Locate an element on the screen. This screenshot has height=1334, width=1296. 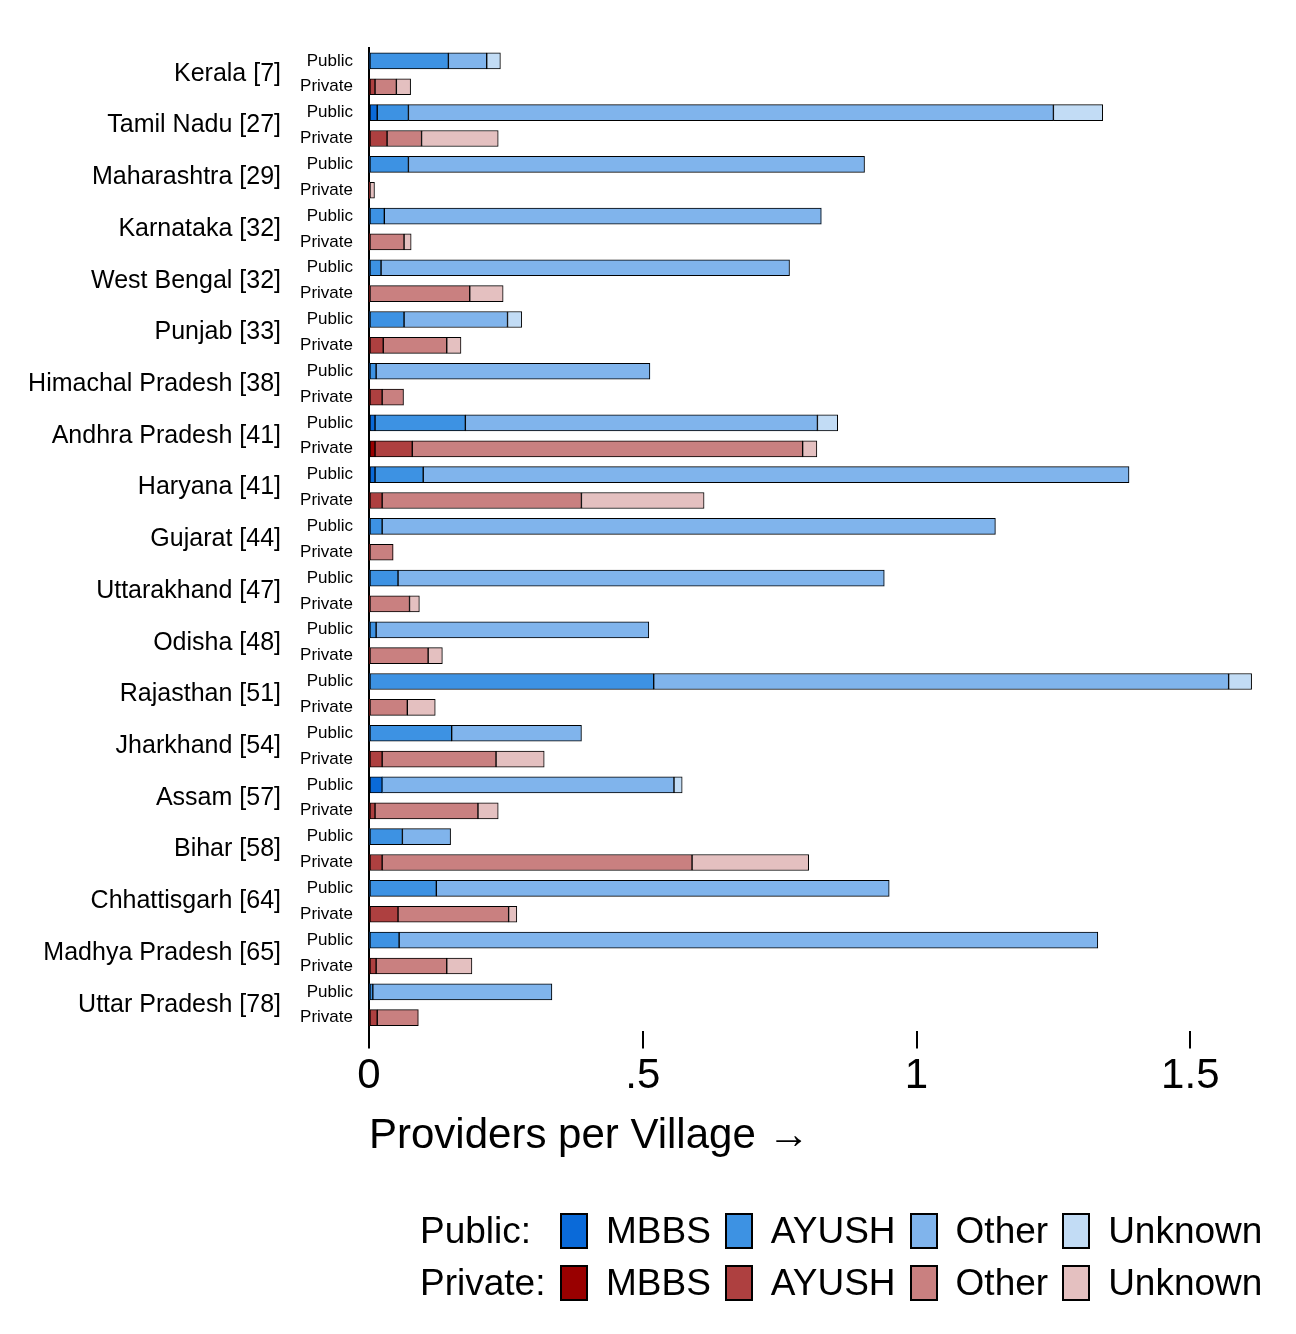
text: Kerala [7] is located at coordinates (227, 71).